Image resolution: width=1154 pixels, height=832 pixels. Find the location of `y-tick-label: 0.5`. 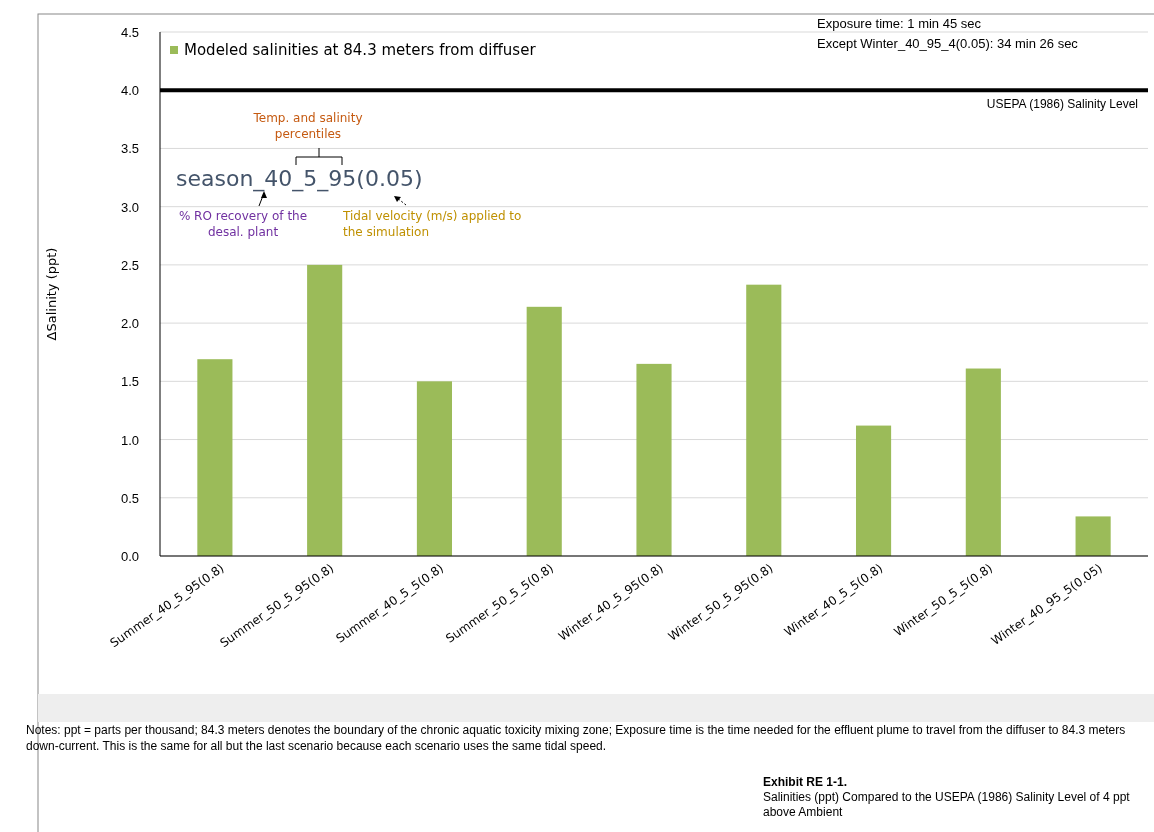

y-tick-label: 0.5 is located at coordinates (130, 498).